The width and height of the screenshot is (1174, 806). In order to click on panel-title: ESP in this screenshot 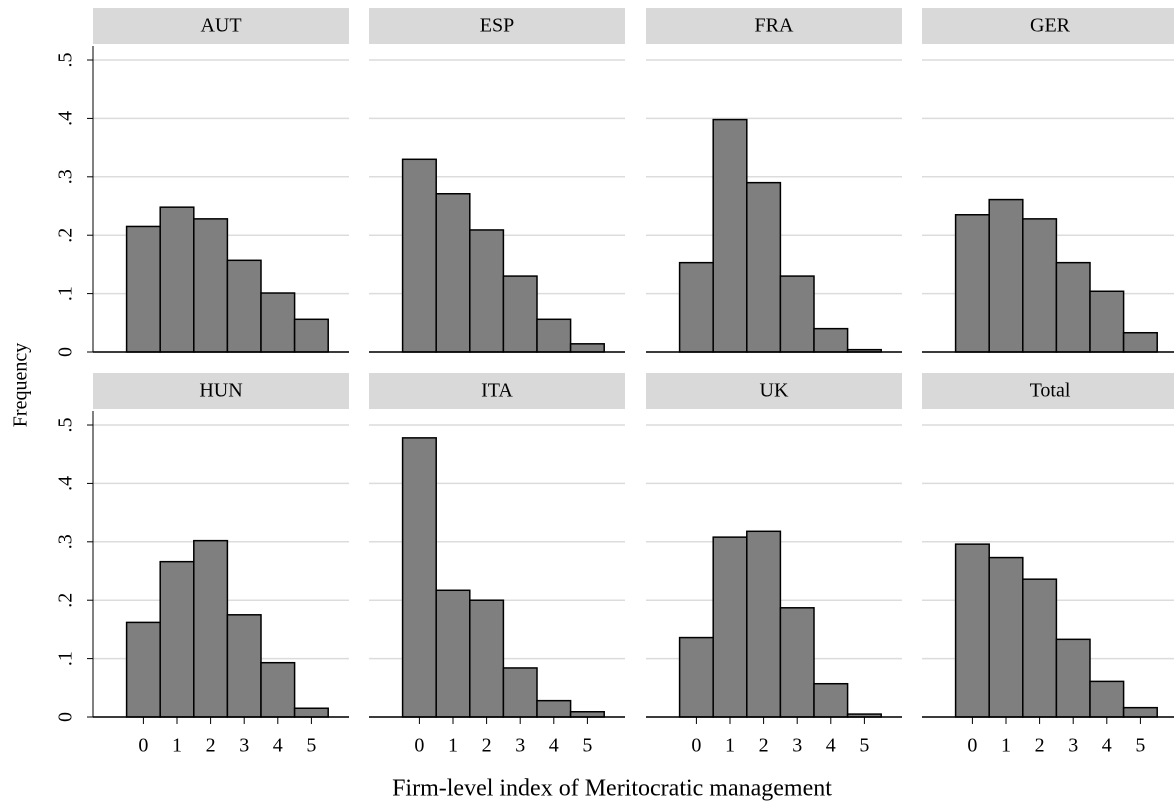, I will do `click(497, 26)`.